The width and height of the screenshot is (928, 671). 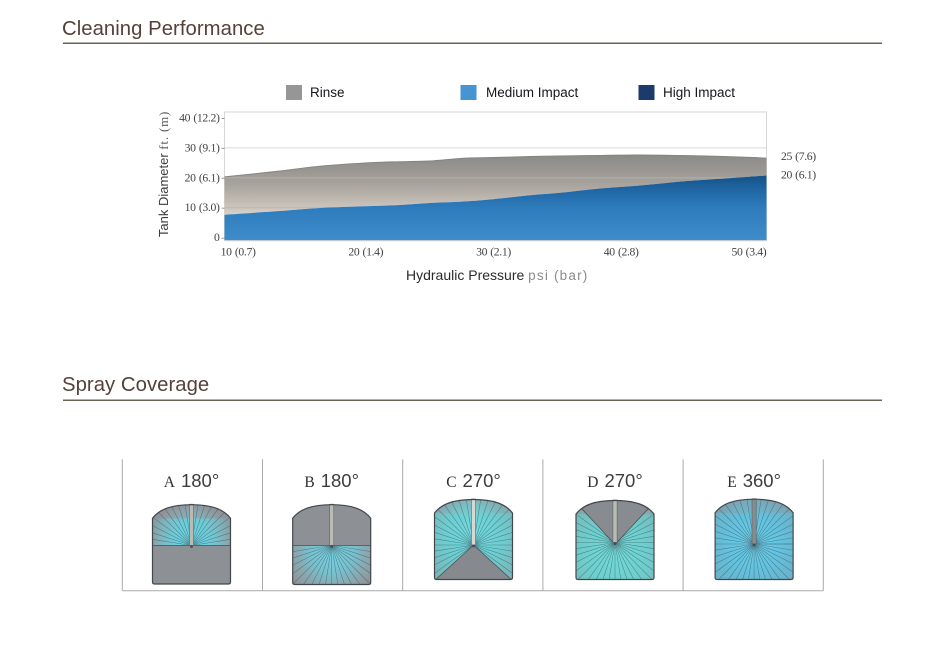 What do you see at coordinates (327, 92) in the screenshot?
I see `svg-text: Rinse` at bounding box center [327, 92].